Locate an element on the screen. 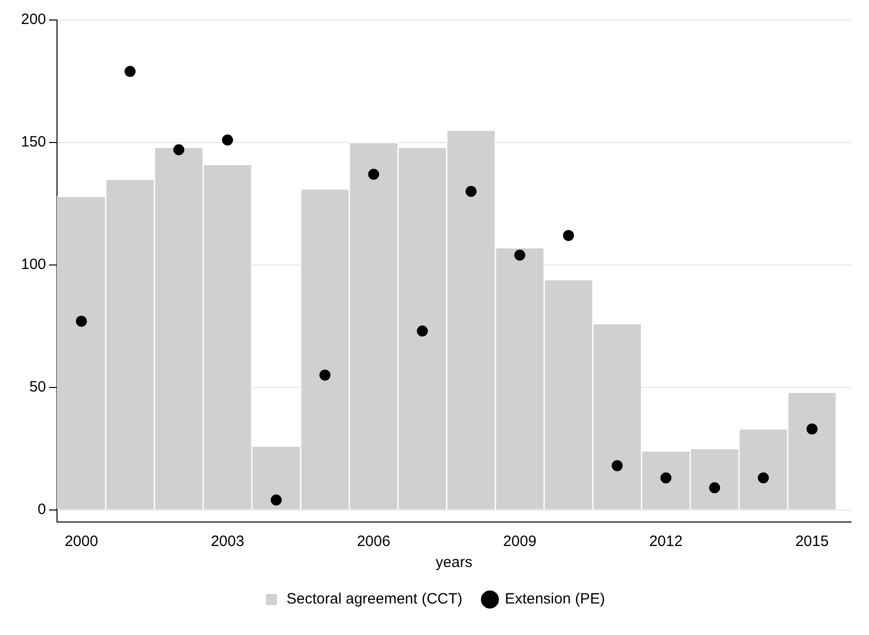  legend-label: Sectoral agreement (CCT) is located at coordinates (374, 599).